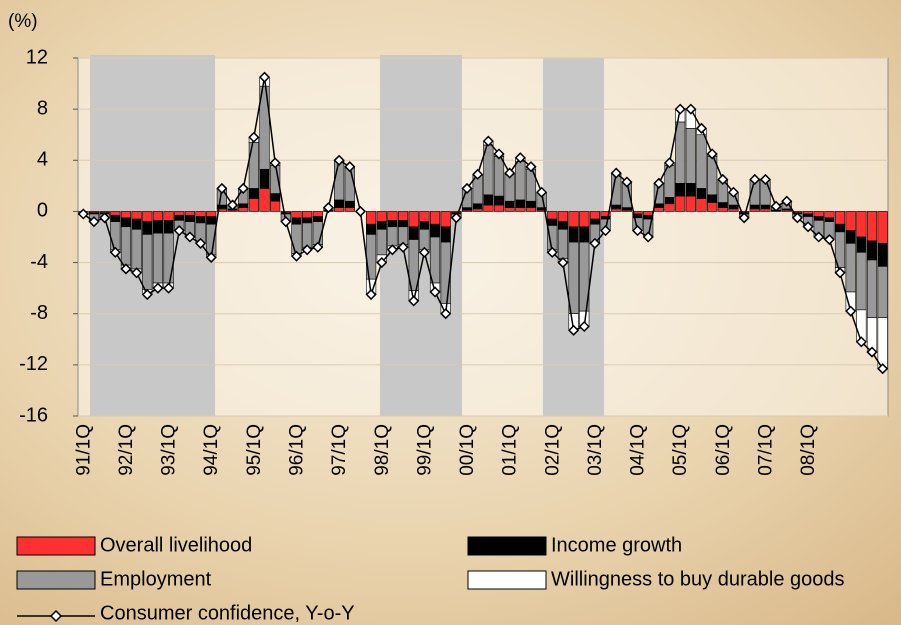 This screenshot has width=901, height=625. What do you see at coordinates (808, 450) in the screenshot?
I see `x-tick-label: 08/1Q` at bounding box center [808, 450].